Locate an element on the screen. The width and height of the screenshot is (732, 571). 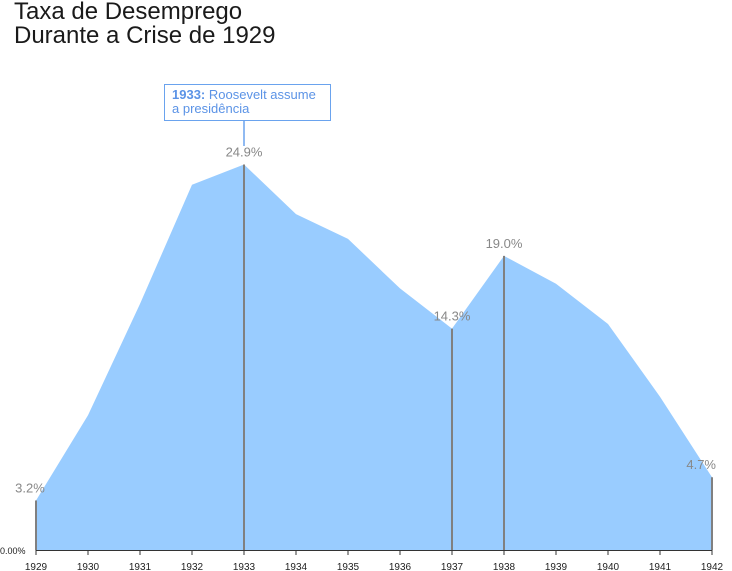
x-tick-label-1936: 1936 is located at coordinates (400, 566).